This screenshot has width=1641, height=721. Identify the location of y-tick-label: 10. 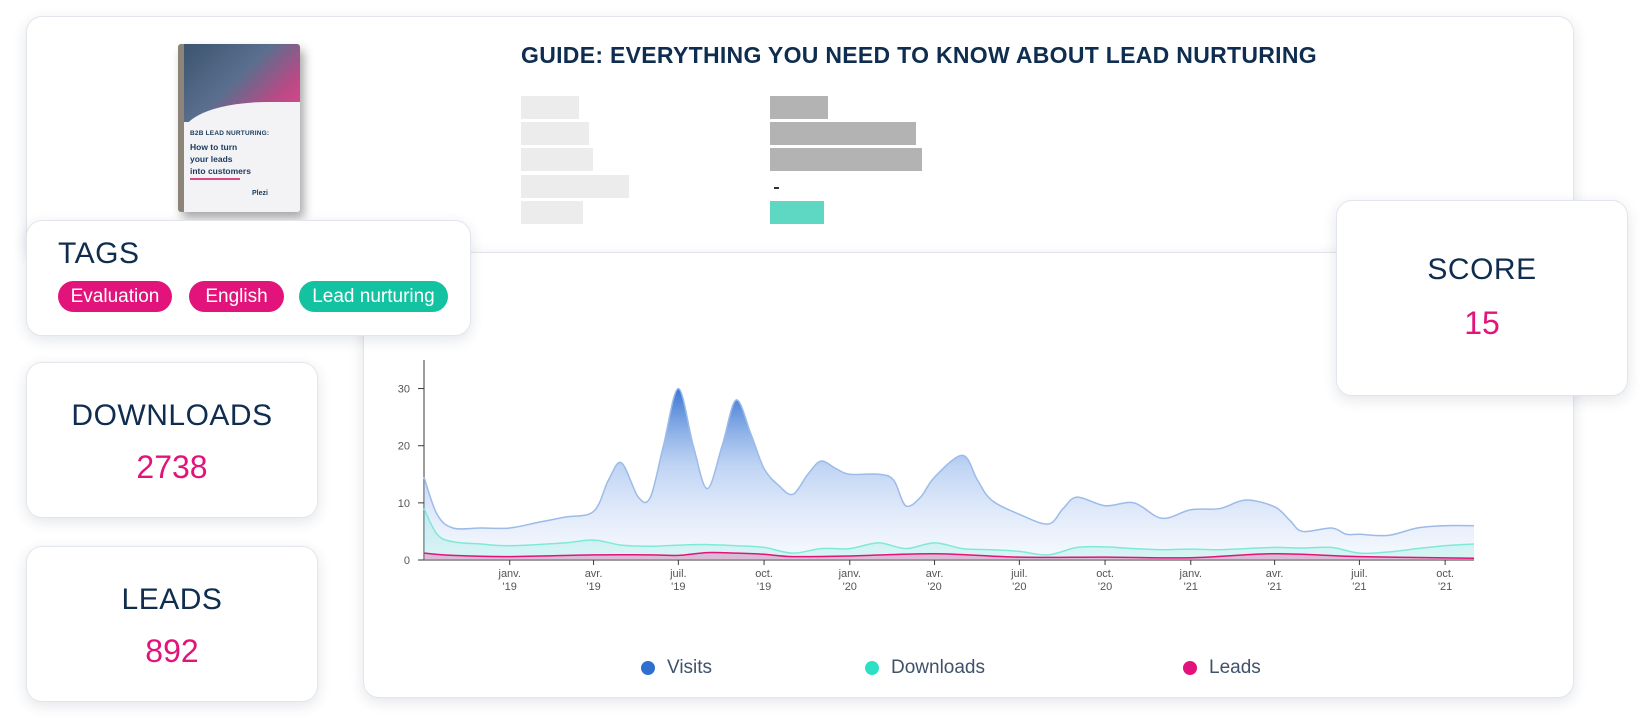
(404, 504).